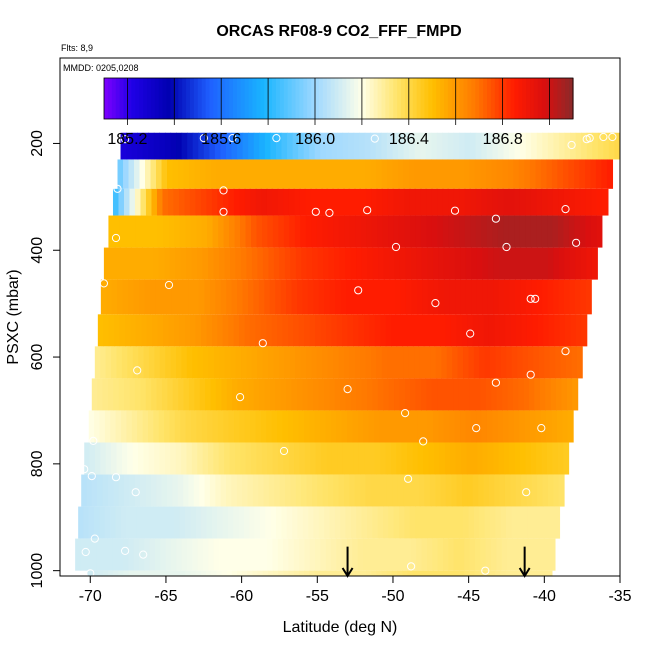 The image size is (650, 650). Describe the element at coordinates (37, 250) in the screenshot. I see `y-tick-label: 400` at that location.